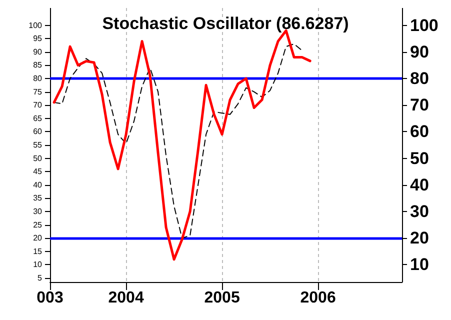 The width and height of the screenshot is (451, 320). I want to click on y-tick-label: 55, so click(38, 145).